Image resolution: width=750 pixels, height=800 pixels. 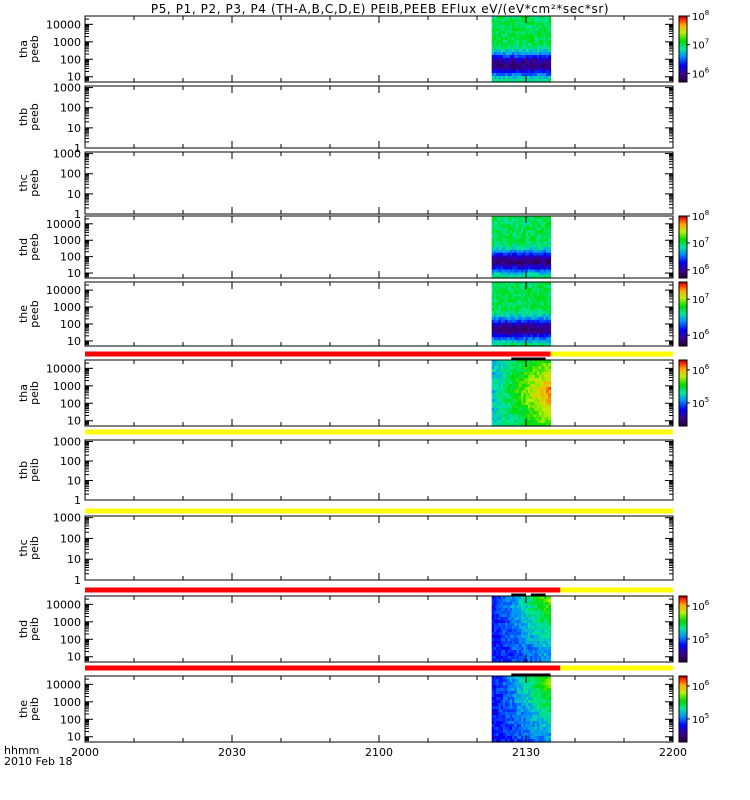 I want to click on panel-frame, so click(x=379, y=183).